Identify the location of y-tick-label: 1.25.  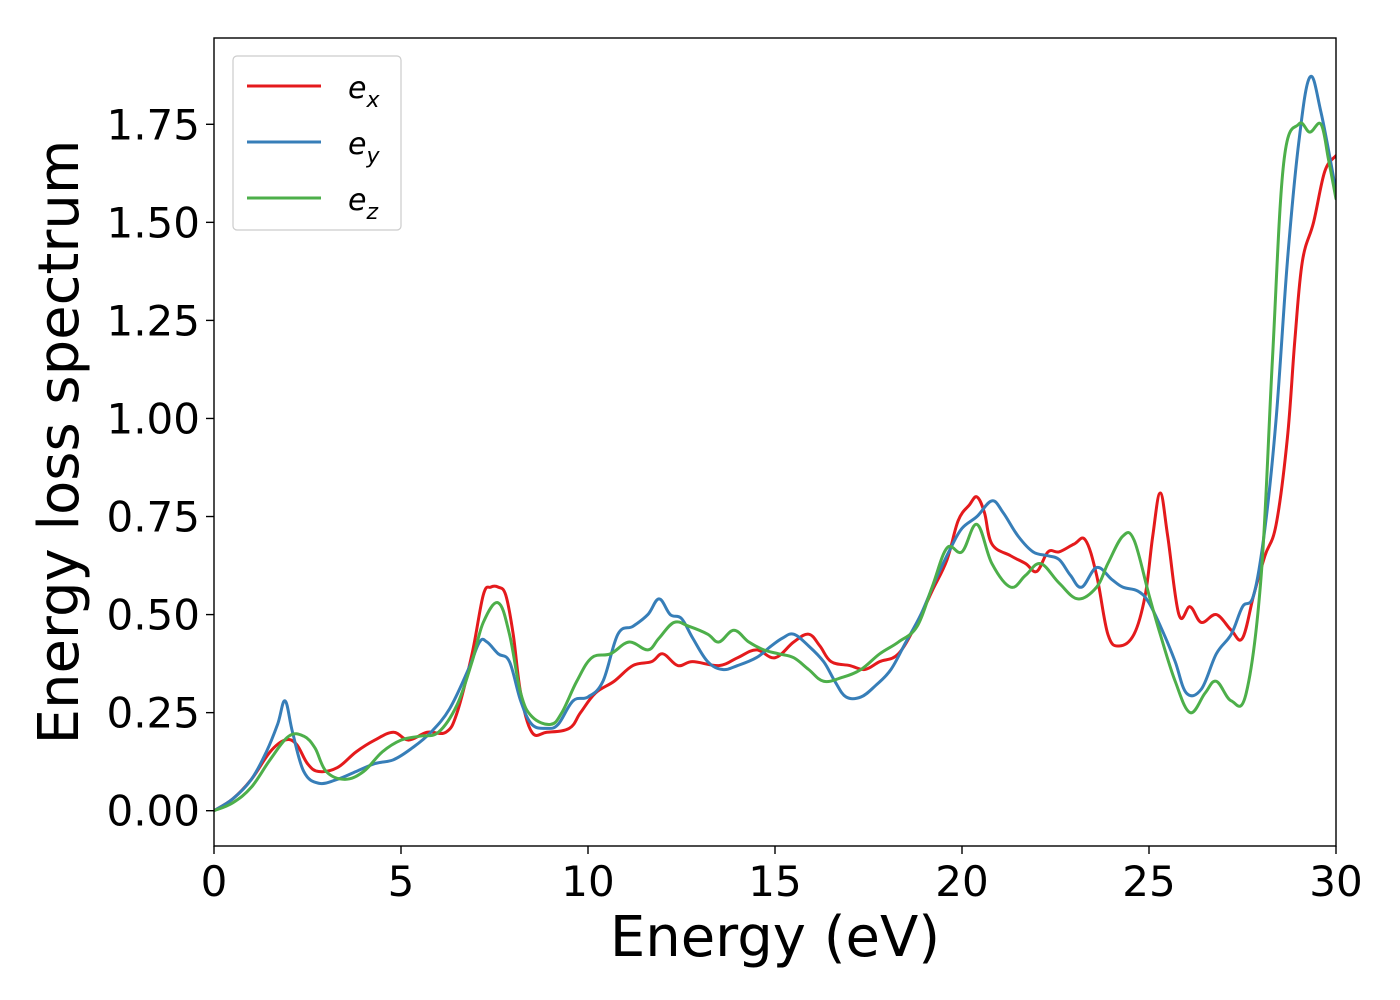
(153, 320).